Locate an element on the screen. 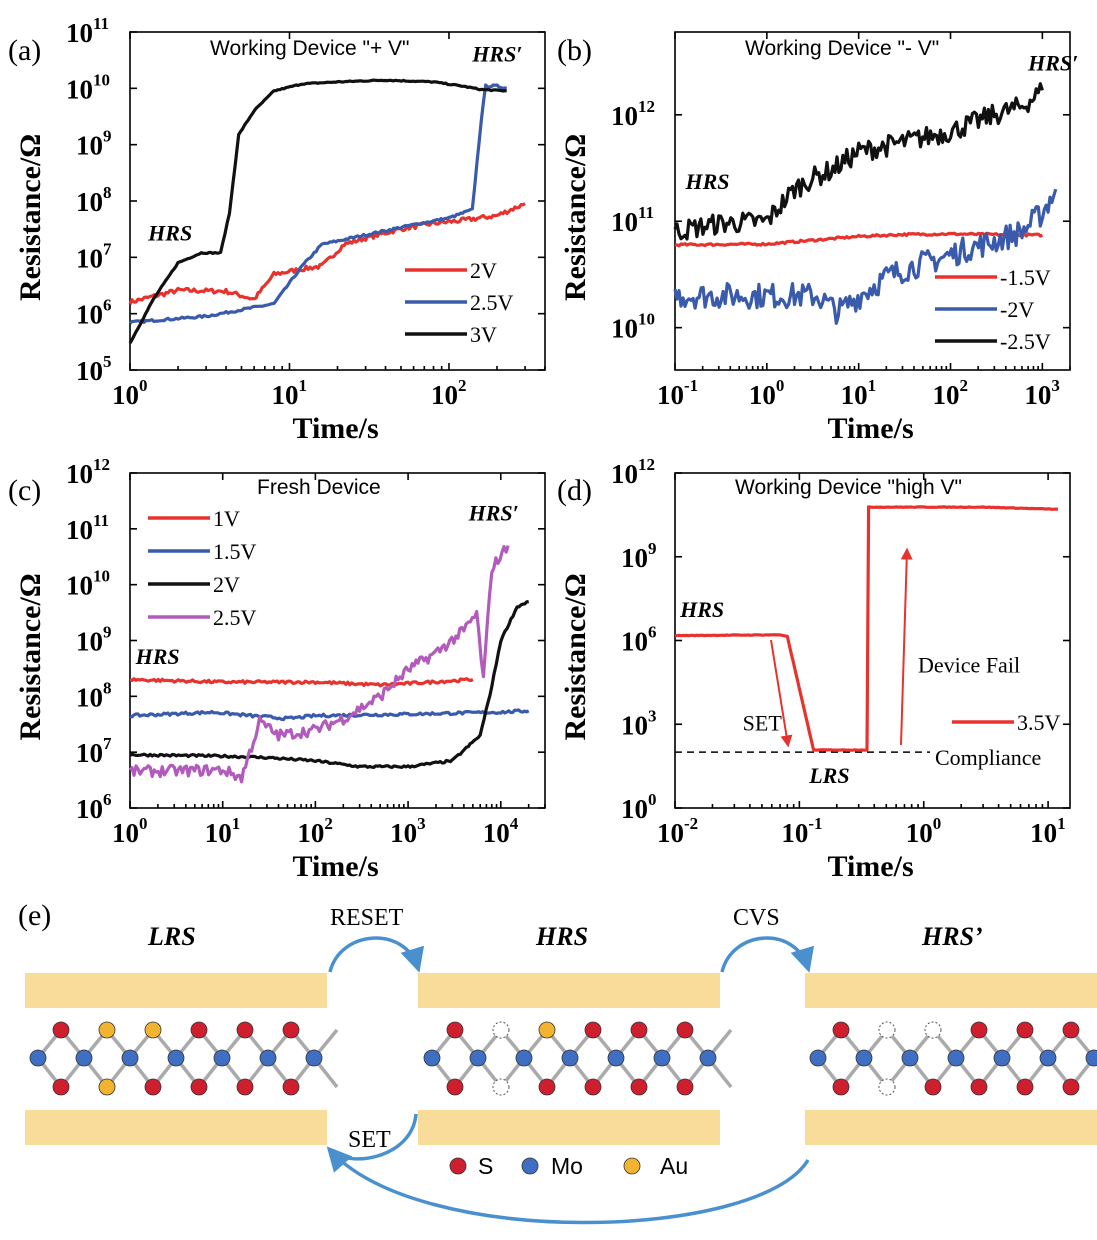 The image size is (1097, 1240). set-transition-arrow is located at coordinates (781, 693).